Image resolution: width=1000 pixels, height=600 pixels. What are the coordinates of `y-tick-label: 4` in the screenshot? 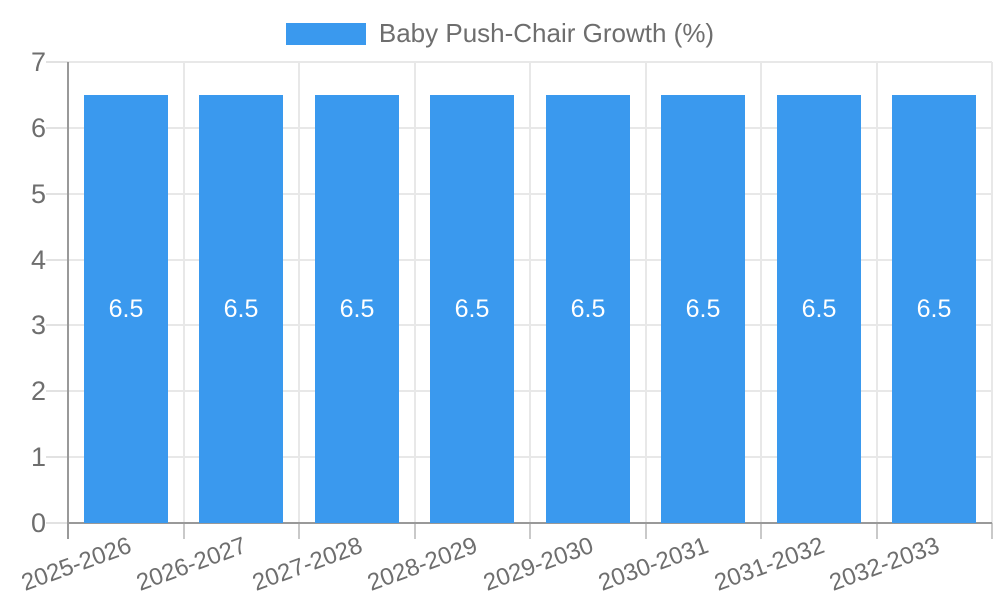 It's located at (38, 260).